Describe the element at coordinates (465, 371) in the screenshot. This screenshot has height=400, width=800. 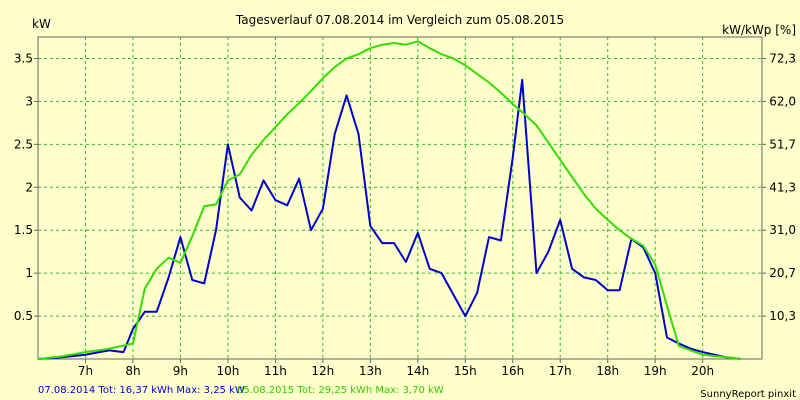
I see `x-tick-label: 15h` at that location.